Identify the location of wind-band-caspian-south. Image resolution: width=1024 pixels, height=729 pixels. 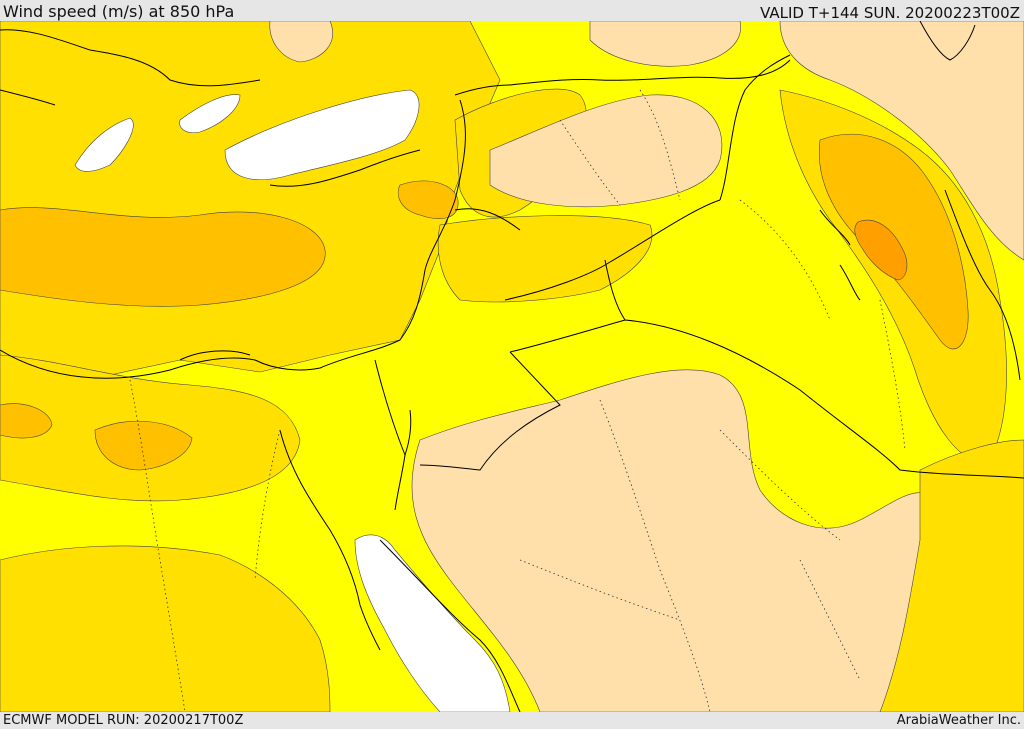
(301, 42).